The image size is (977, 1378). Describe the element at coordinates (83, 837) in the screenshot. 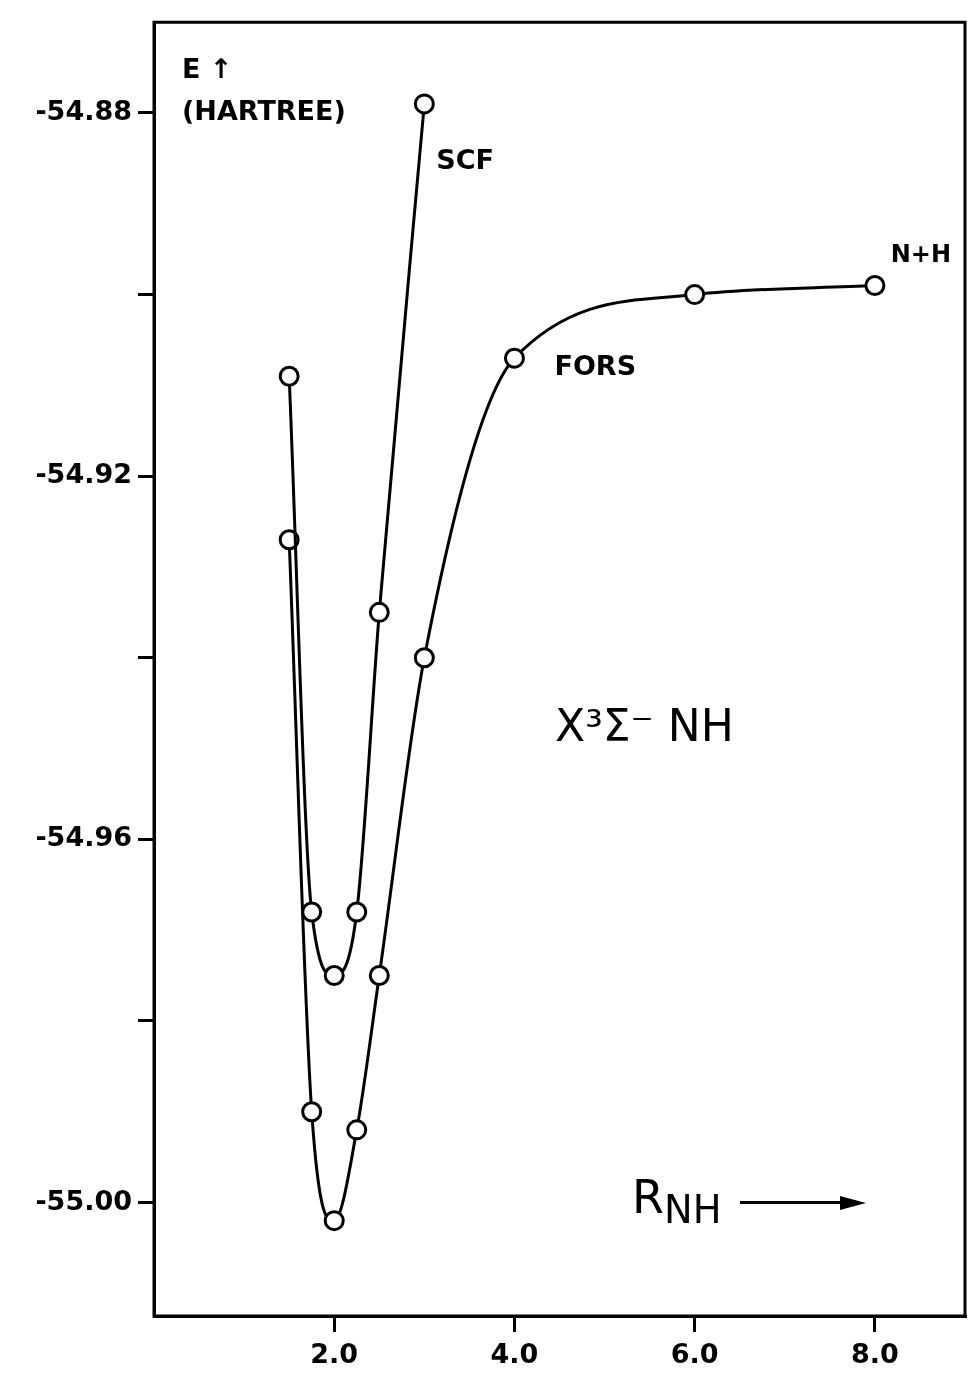

I see `y-tick-label: -54.96` at that location.